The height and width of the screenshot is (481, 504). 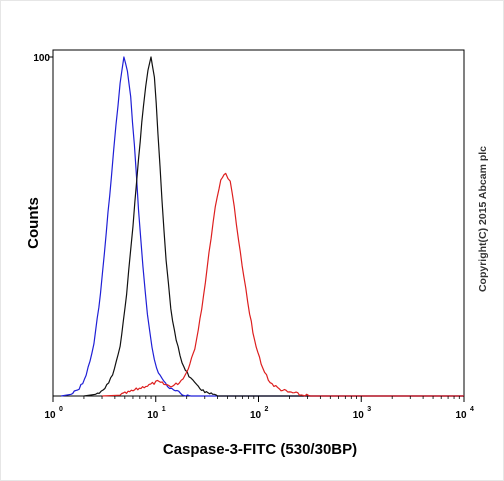 I want to click on copyright-text: Copyright(C) 2015 Abcam plc, so click(x=483, y=219).